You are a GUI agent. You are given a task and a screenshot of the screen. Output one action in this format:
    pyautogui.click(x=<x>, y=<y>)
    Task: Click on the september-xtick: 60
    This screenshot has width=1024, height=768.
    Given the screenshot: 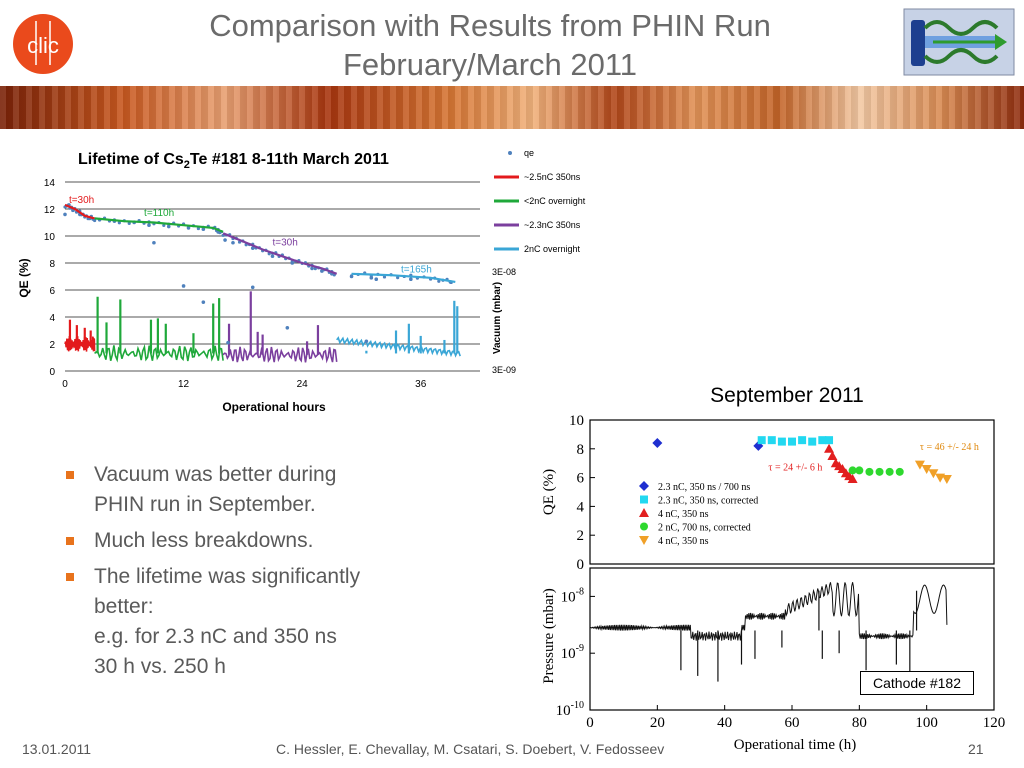 What is the action you would take?
    pyautogui.click(x=792, y=723)
    